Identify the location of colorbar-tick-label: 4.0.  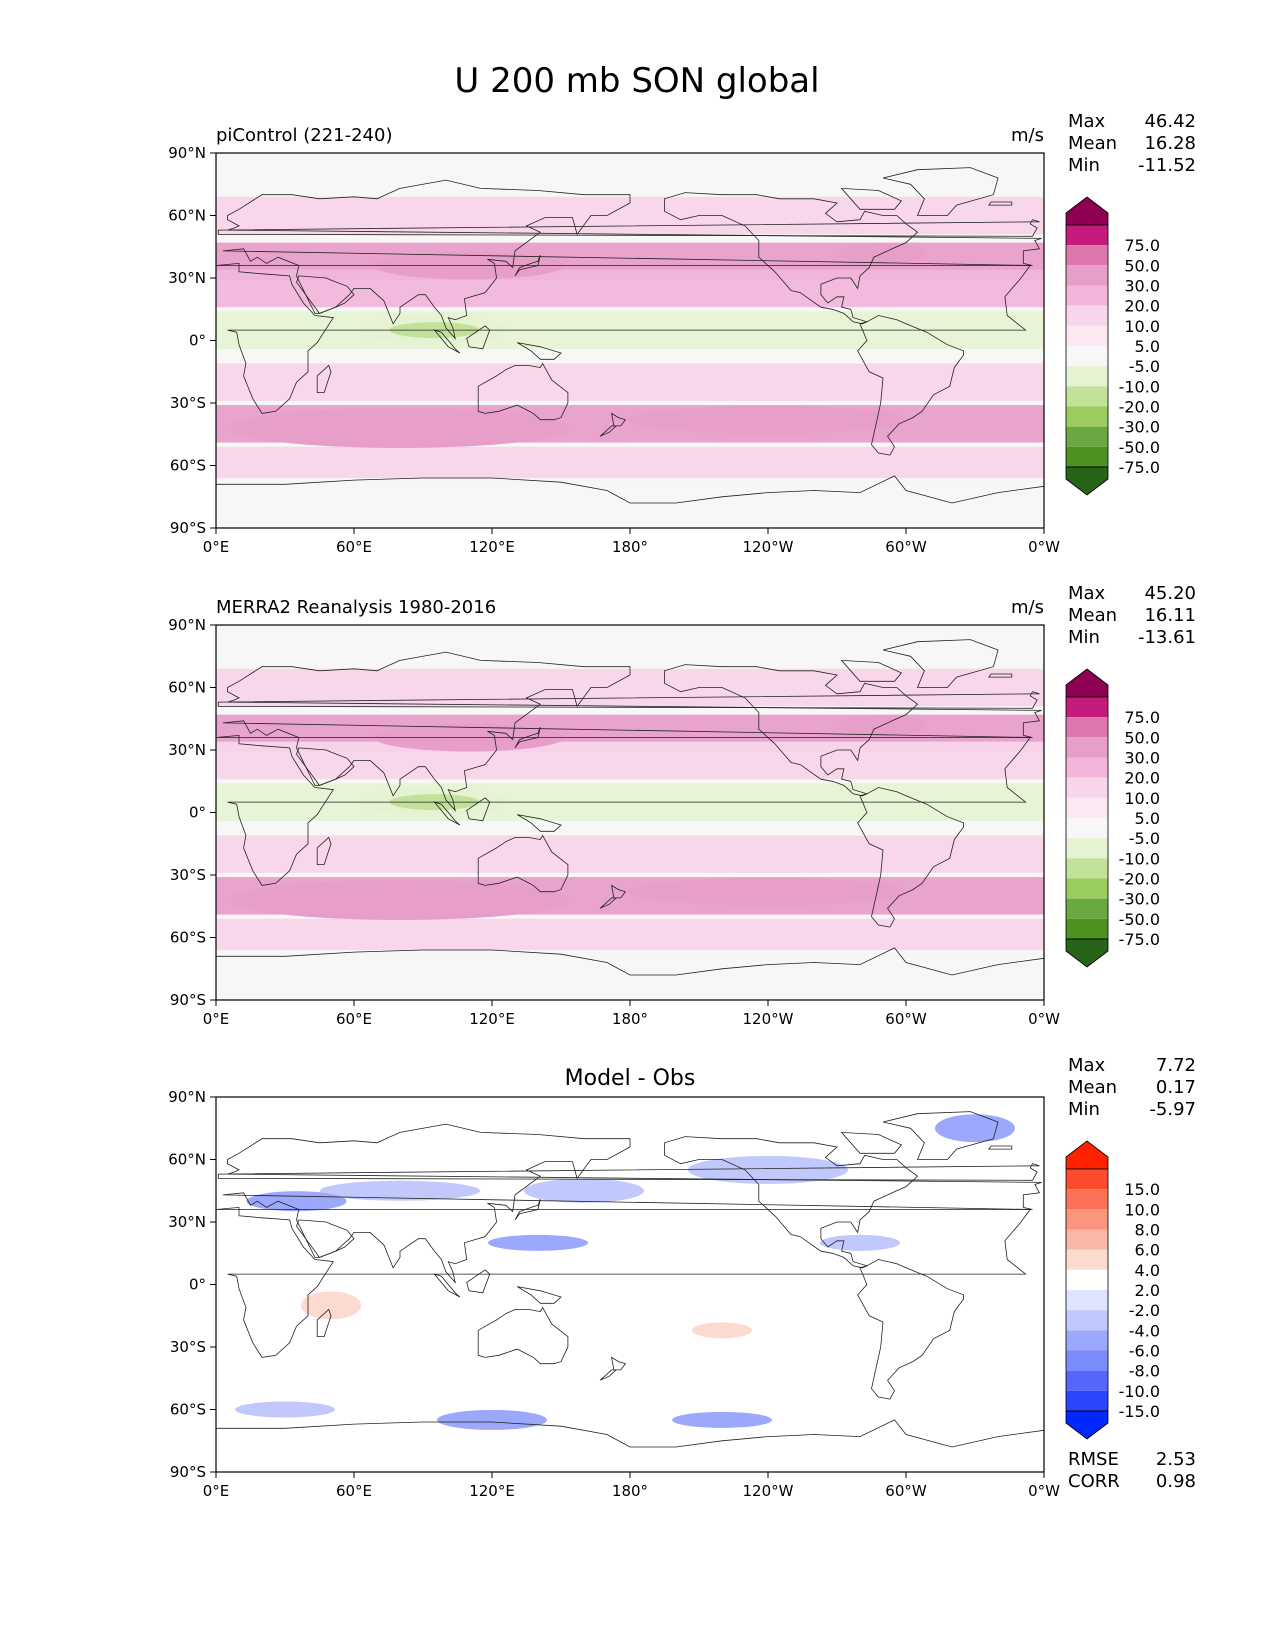
(1147, 1270).